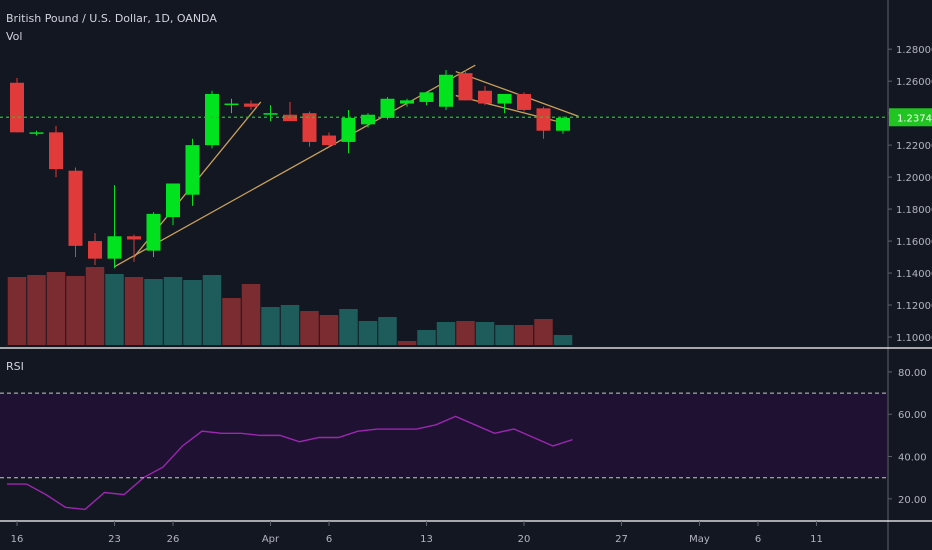  I want to click on x-tick-label: 16, so click(17, 539).